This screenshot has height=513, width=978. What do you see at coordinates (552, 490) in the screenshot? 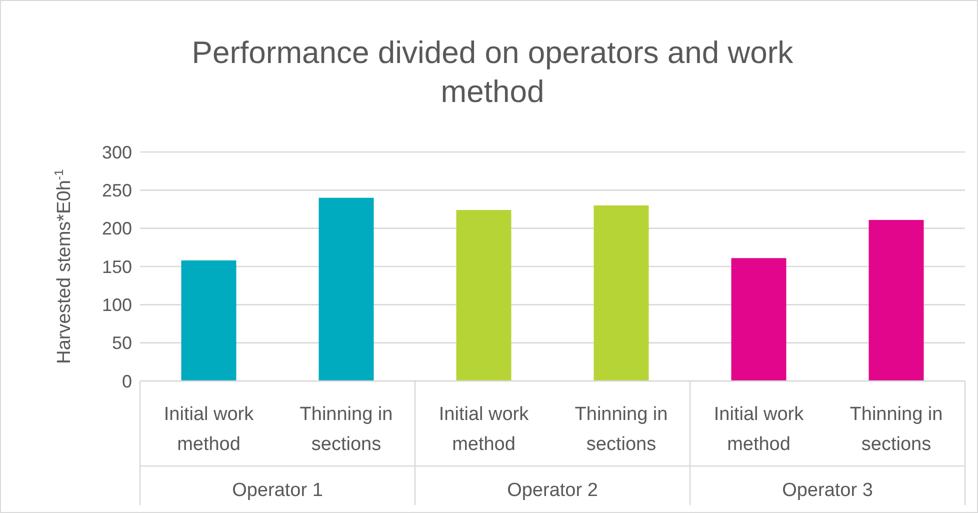
I see `text: Operator 2` at bounding box center [552, 490].